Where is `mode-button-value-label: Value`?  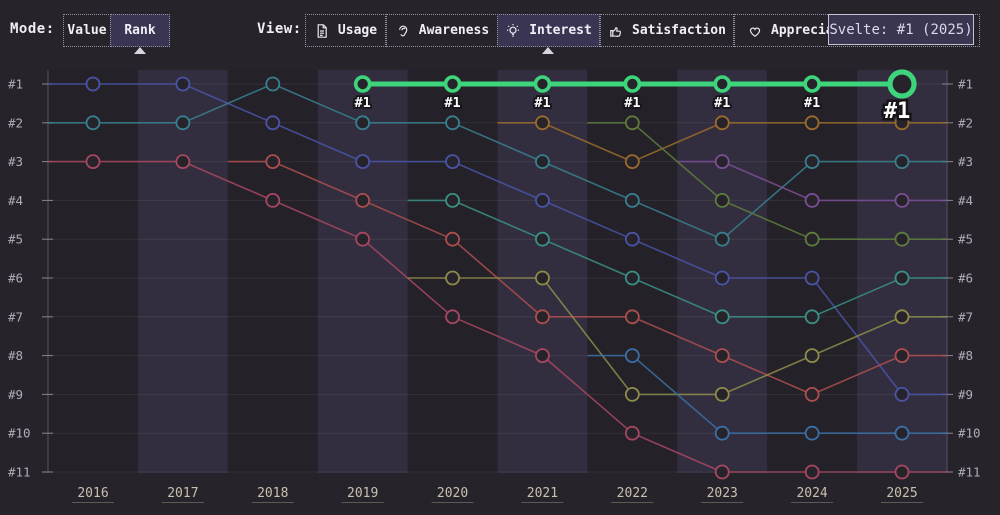 mode-button-value-label: Value is located at coordinates (87, 30).